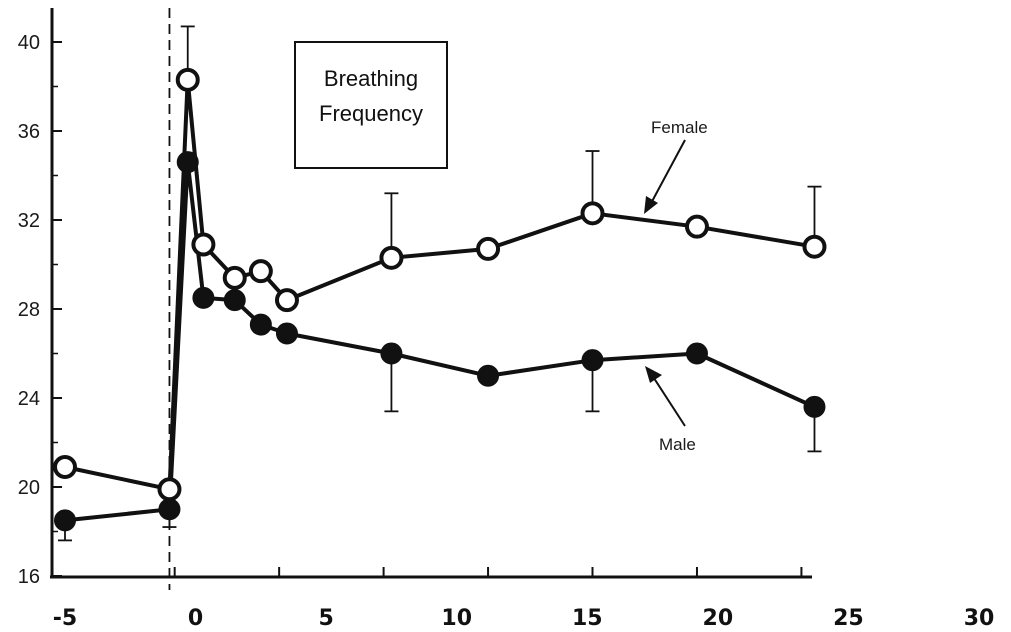  What do you see at coordinates (29, 221) in the screenshot?
I see `y-tick-label: 32` at bounding box center [29, 221].